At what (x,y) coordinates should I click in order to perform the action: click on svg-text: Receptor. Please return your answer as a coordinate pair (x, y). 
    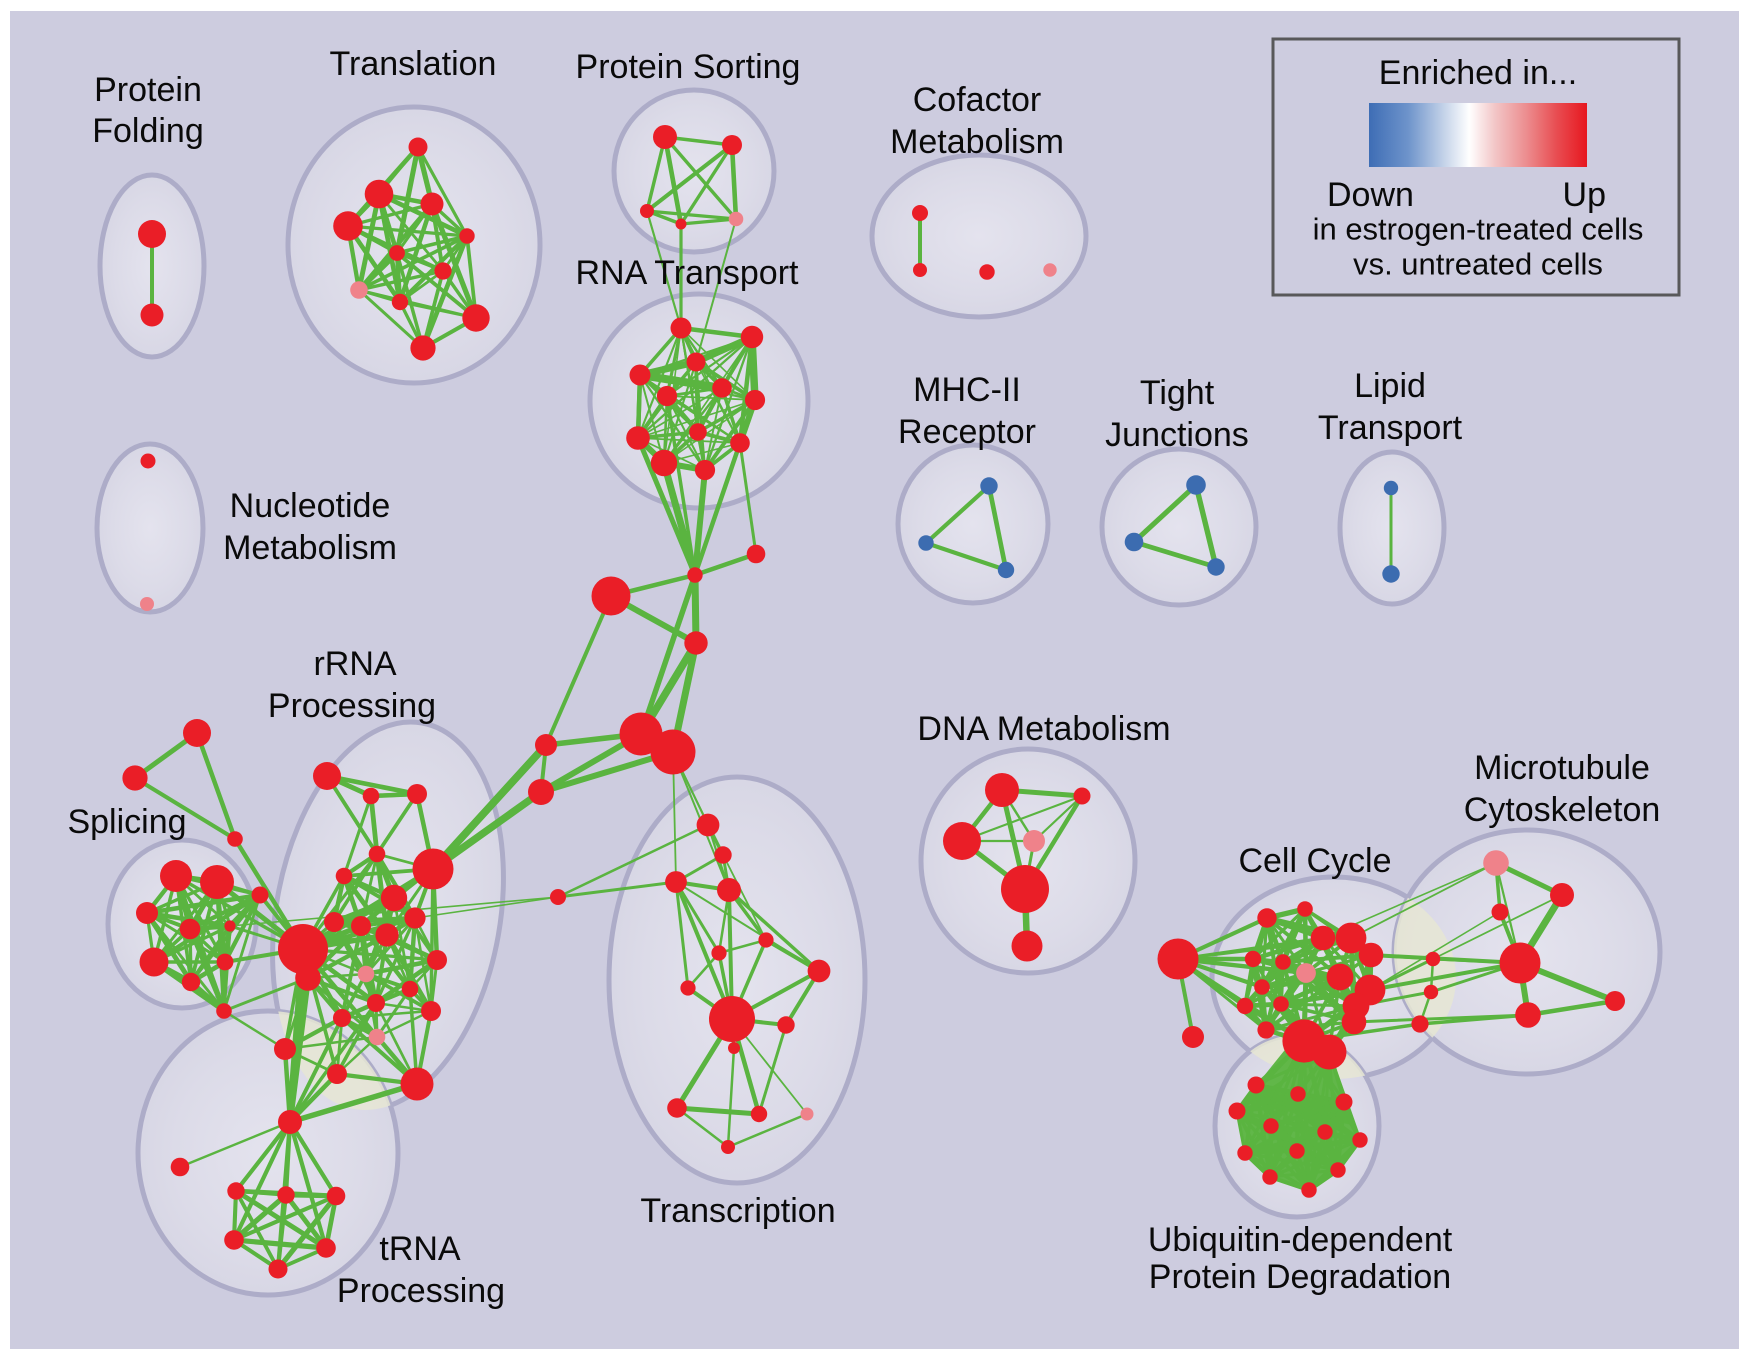
    Looking at the image, I should click on (967, 432).